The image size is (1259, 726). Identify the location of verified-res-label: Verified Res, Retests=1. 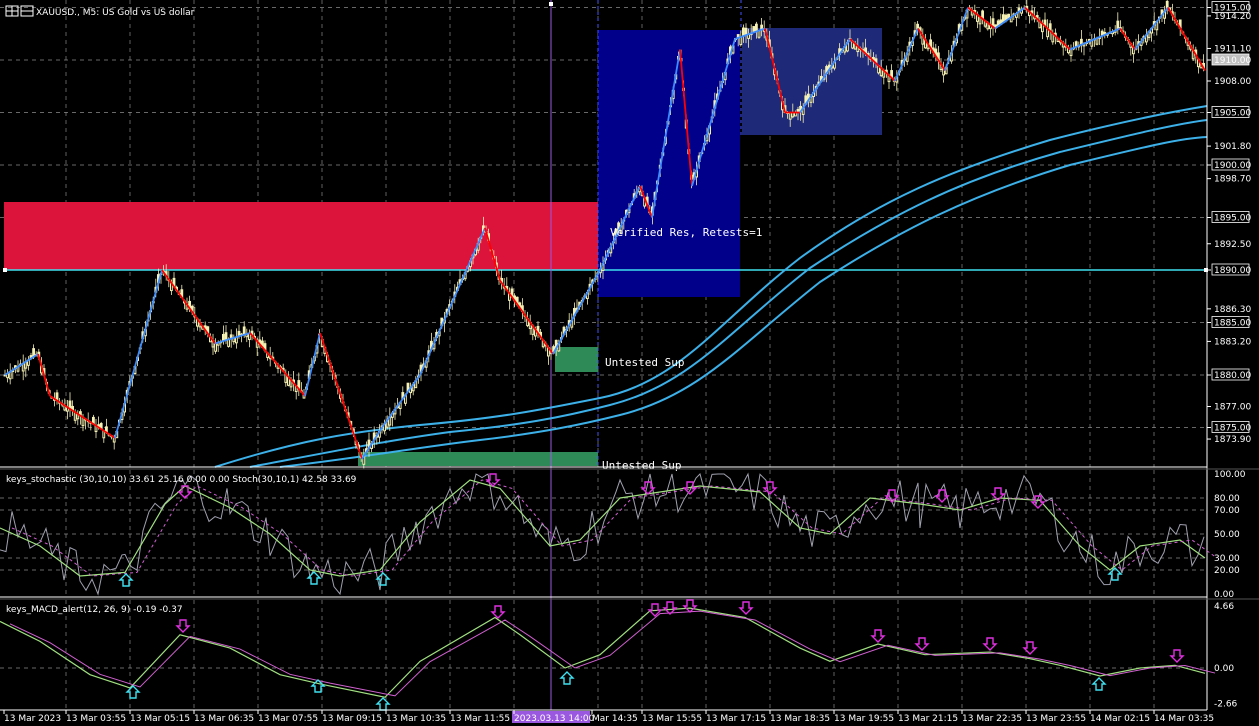
(686, 232).